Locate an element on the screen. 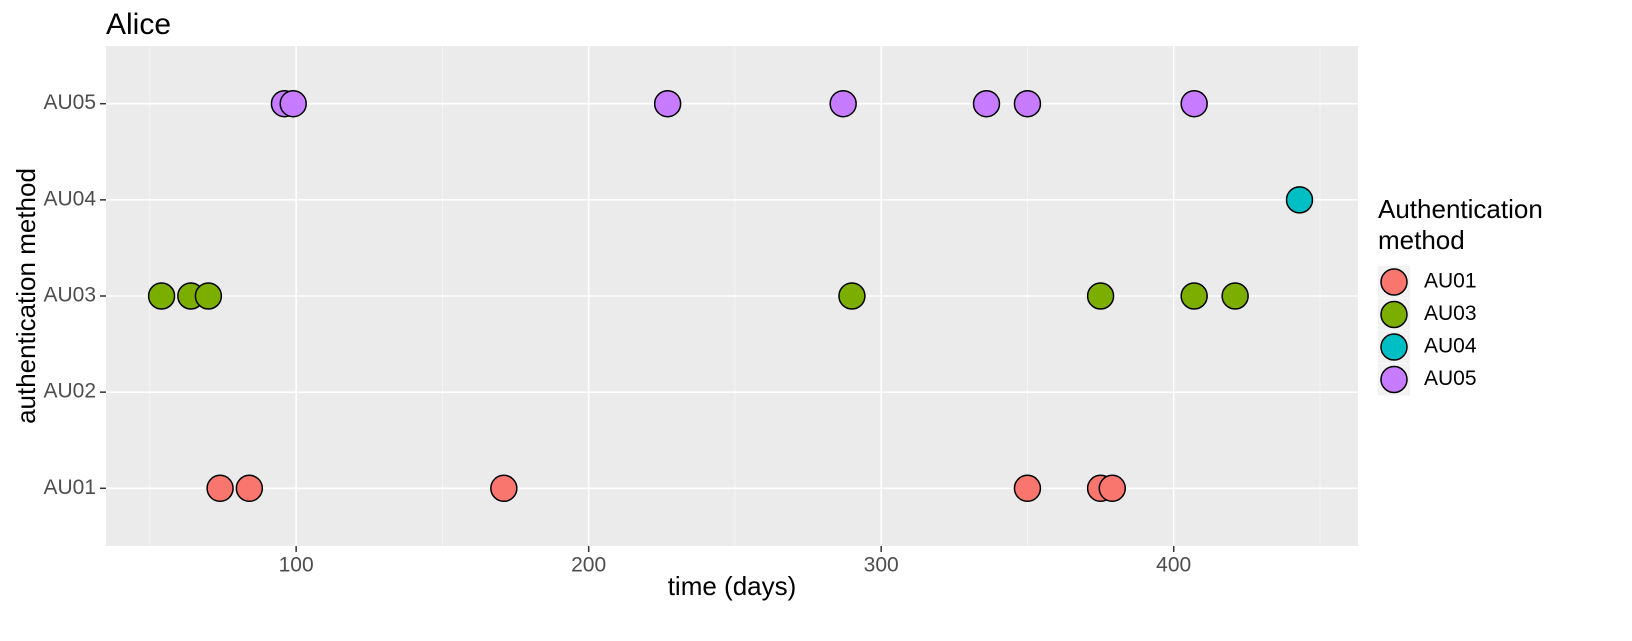 This screenshot has width=1632, height=641. legend-label: AU04 is located at coordinates (1450, 346).